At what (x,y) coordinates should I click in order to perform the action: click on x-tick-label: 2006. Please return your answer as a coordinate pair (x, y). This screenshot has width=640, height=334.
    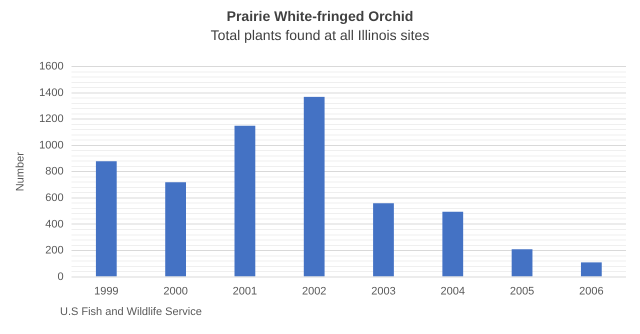
    Looking at the image, I should click on (591, 291).